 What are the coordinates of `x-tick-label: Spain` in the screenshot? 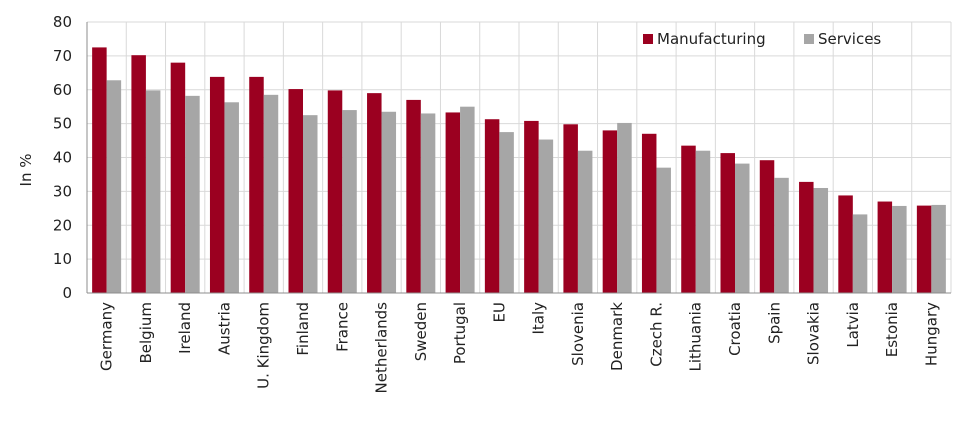 It's located at (774, 323).